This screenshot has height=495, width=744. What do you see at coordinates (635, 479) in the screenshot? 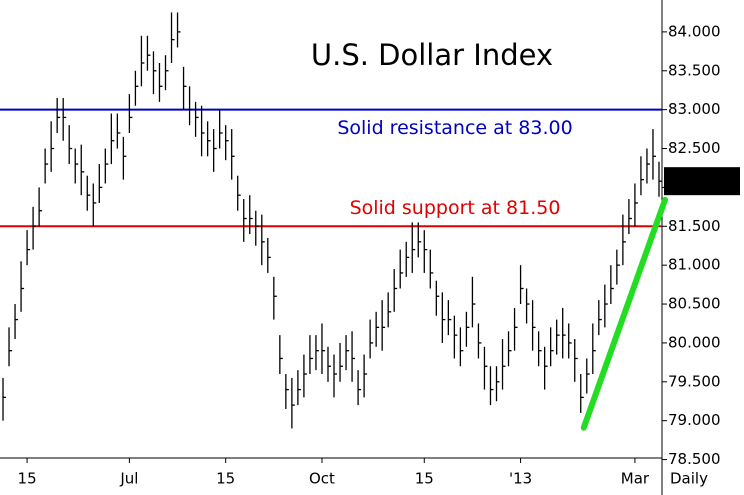
I see `x-tick-label: Mar` at bounding box center [635, 479].